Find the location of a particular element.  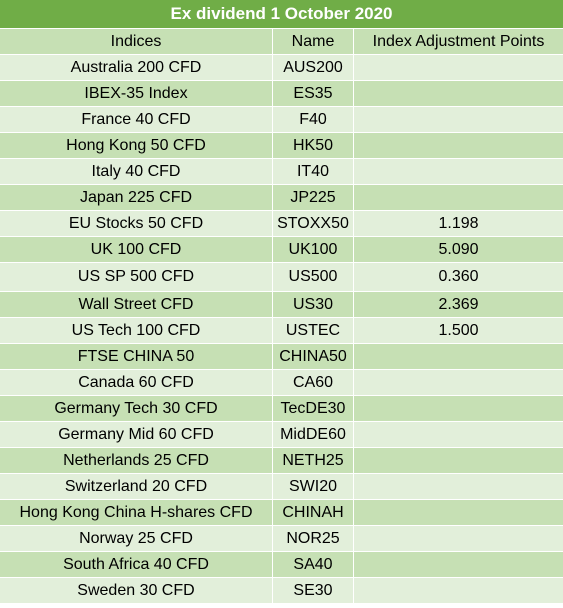

table-row: Sweden 30 CFD SE30 is located at coordinates (281, 591).